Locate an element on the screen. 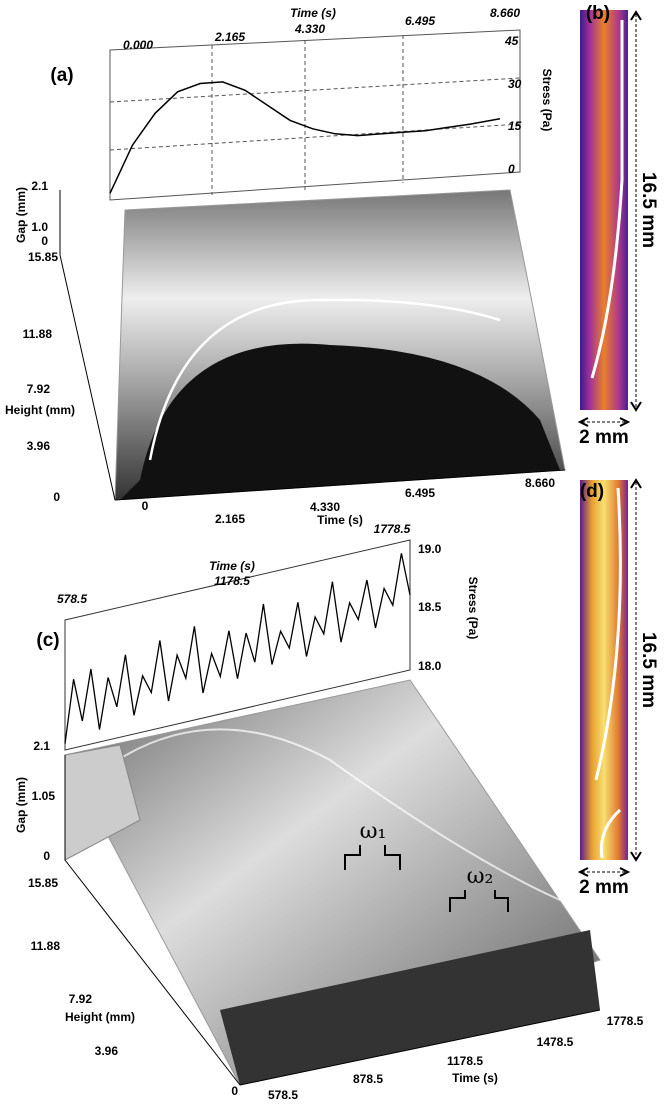 This screenshot has width=666, height=1104. panel-b-image is located at coordinates (609, 218).